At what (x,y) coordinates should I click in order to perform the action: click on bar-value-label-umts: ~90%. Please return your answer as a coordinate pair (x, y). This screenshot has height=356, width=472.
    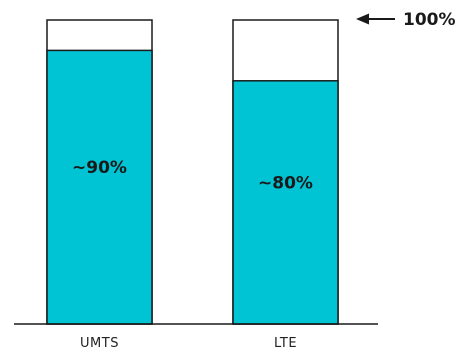
    Looking at the image, I should click on (99, 168).